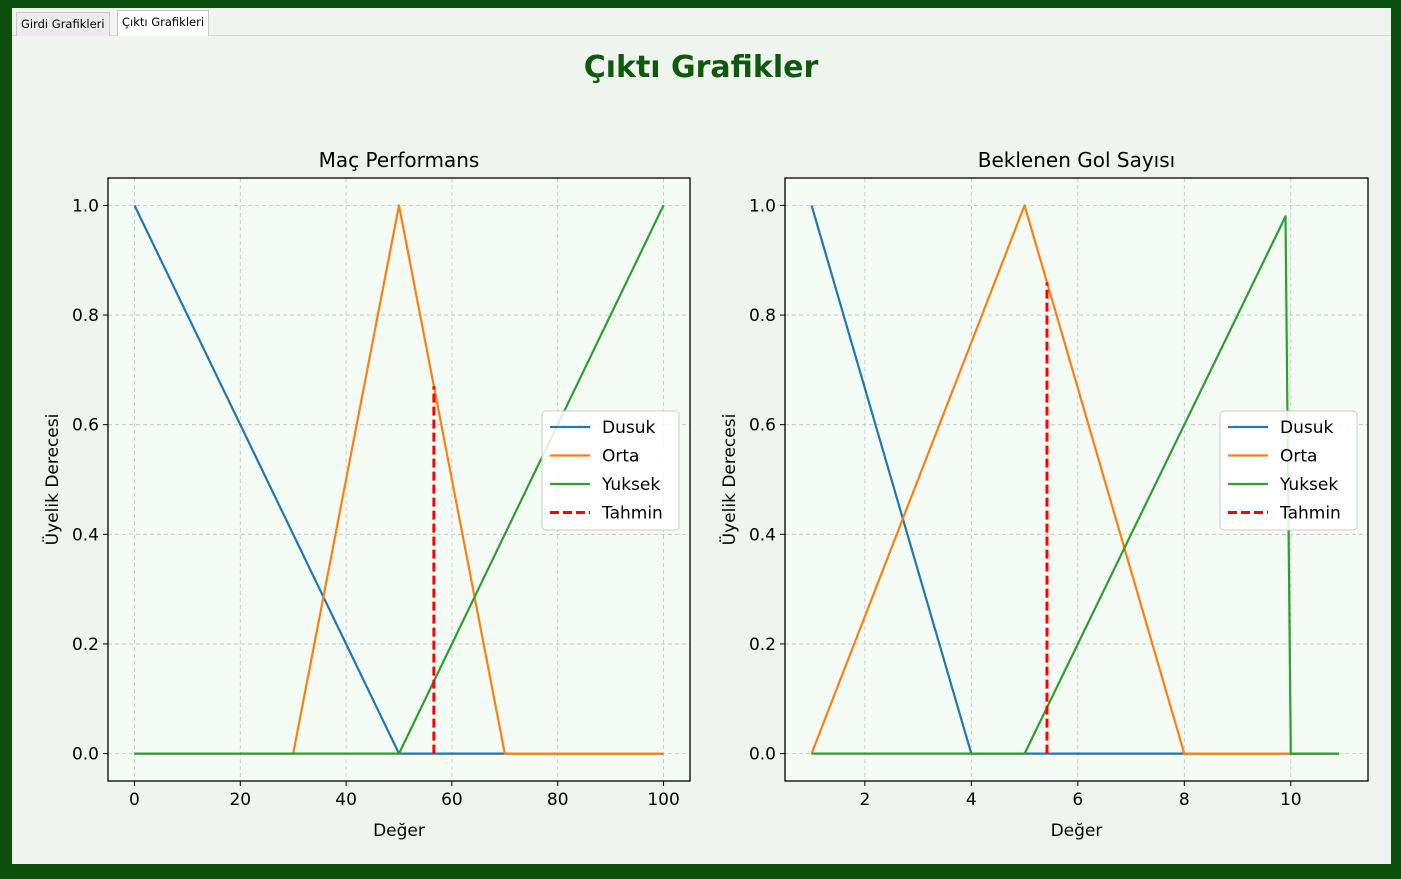 This screenshot has height=879, width=1401. I want to click on x-tick-label: 10, so click(1291, 800).